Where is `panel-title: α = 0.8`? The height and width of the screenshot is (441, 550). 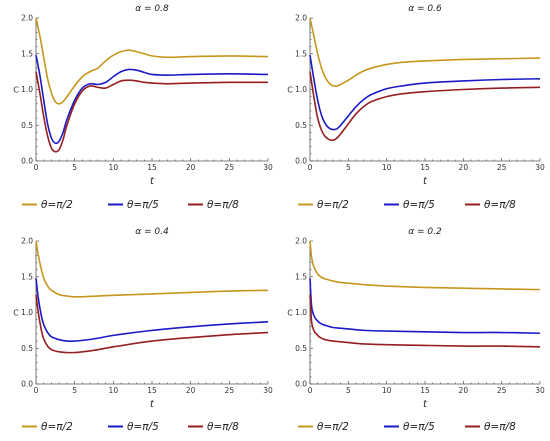
panel-title: α = 0.8 is located at coordinates (152, 9).